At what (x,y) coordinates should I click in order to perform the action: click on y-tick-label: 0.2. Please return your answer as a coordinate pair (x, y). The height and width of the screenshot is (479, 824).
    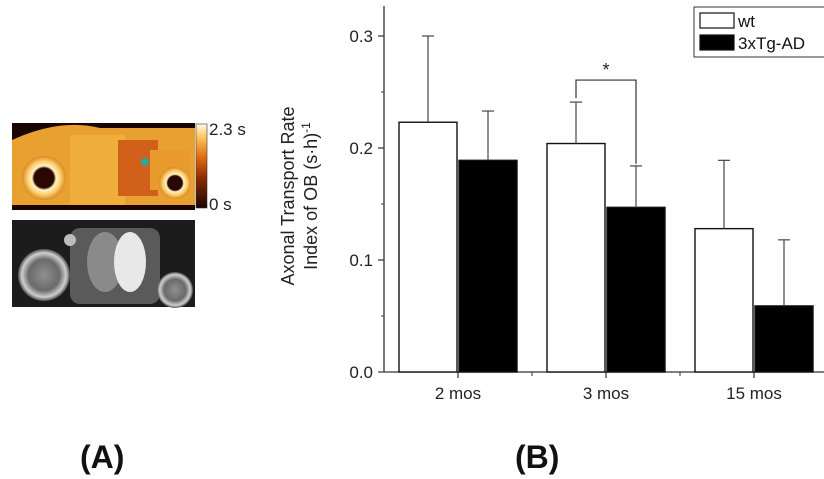
    Looking at the image, I should click on (361, 148).